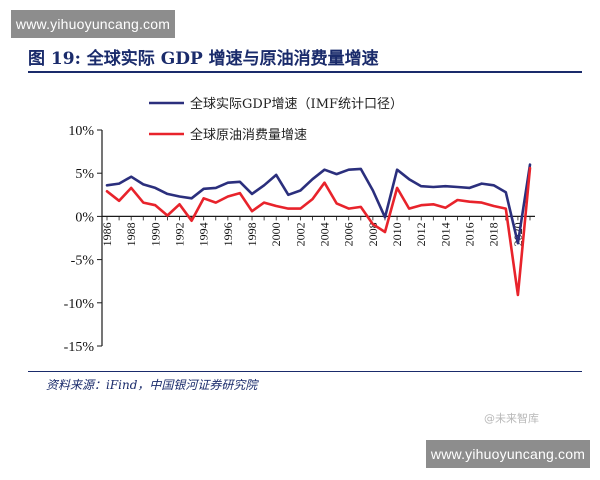  I want to click on source-rule, so click(305, 371).